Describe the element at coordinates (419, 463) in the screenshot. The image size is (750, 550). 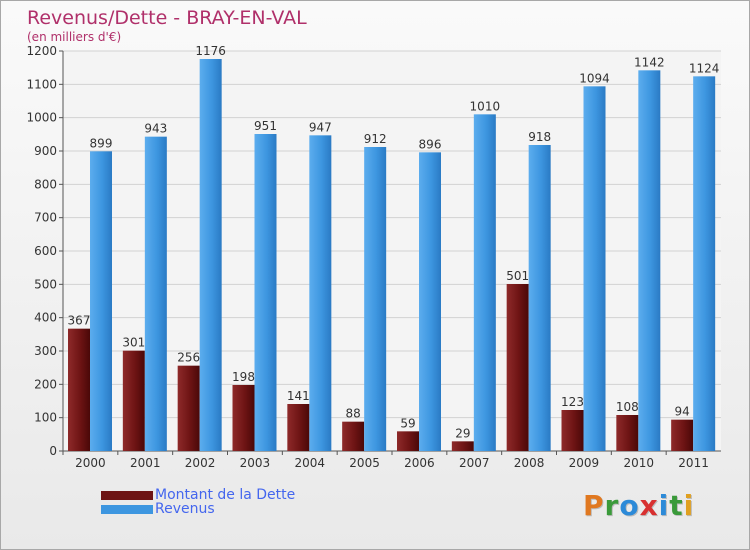
I see `x-tick-label: 2006` at that location.